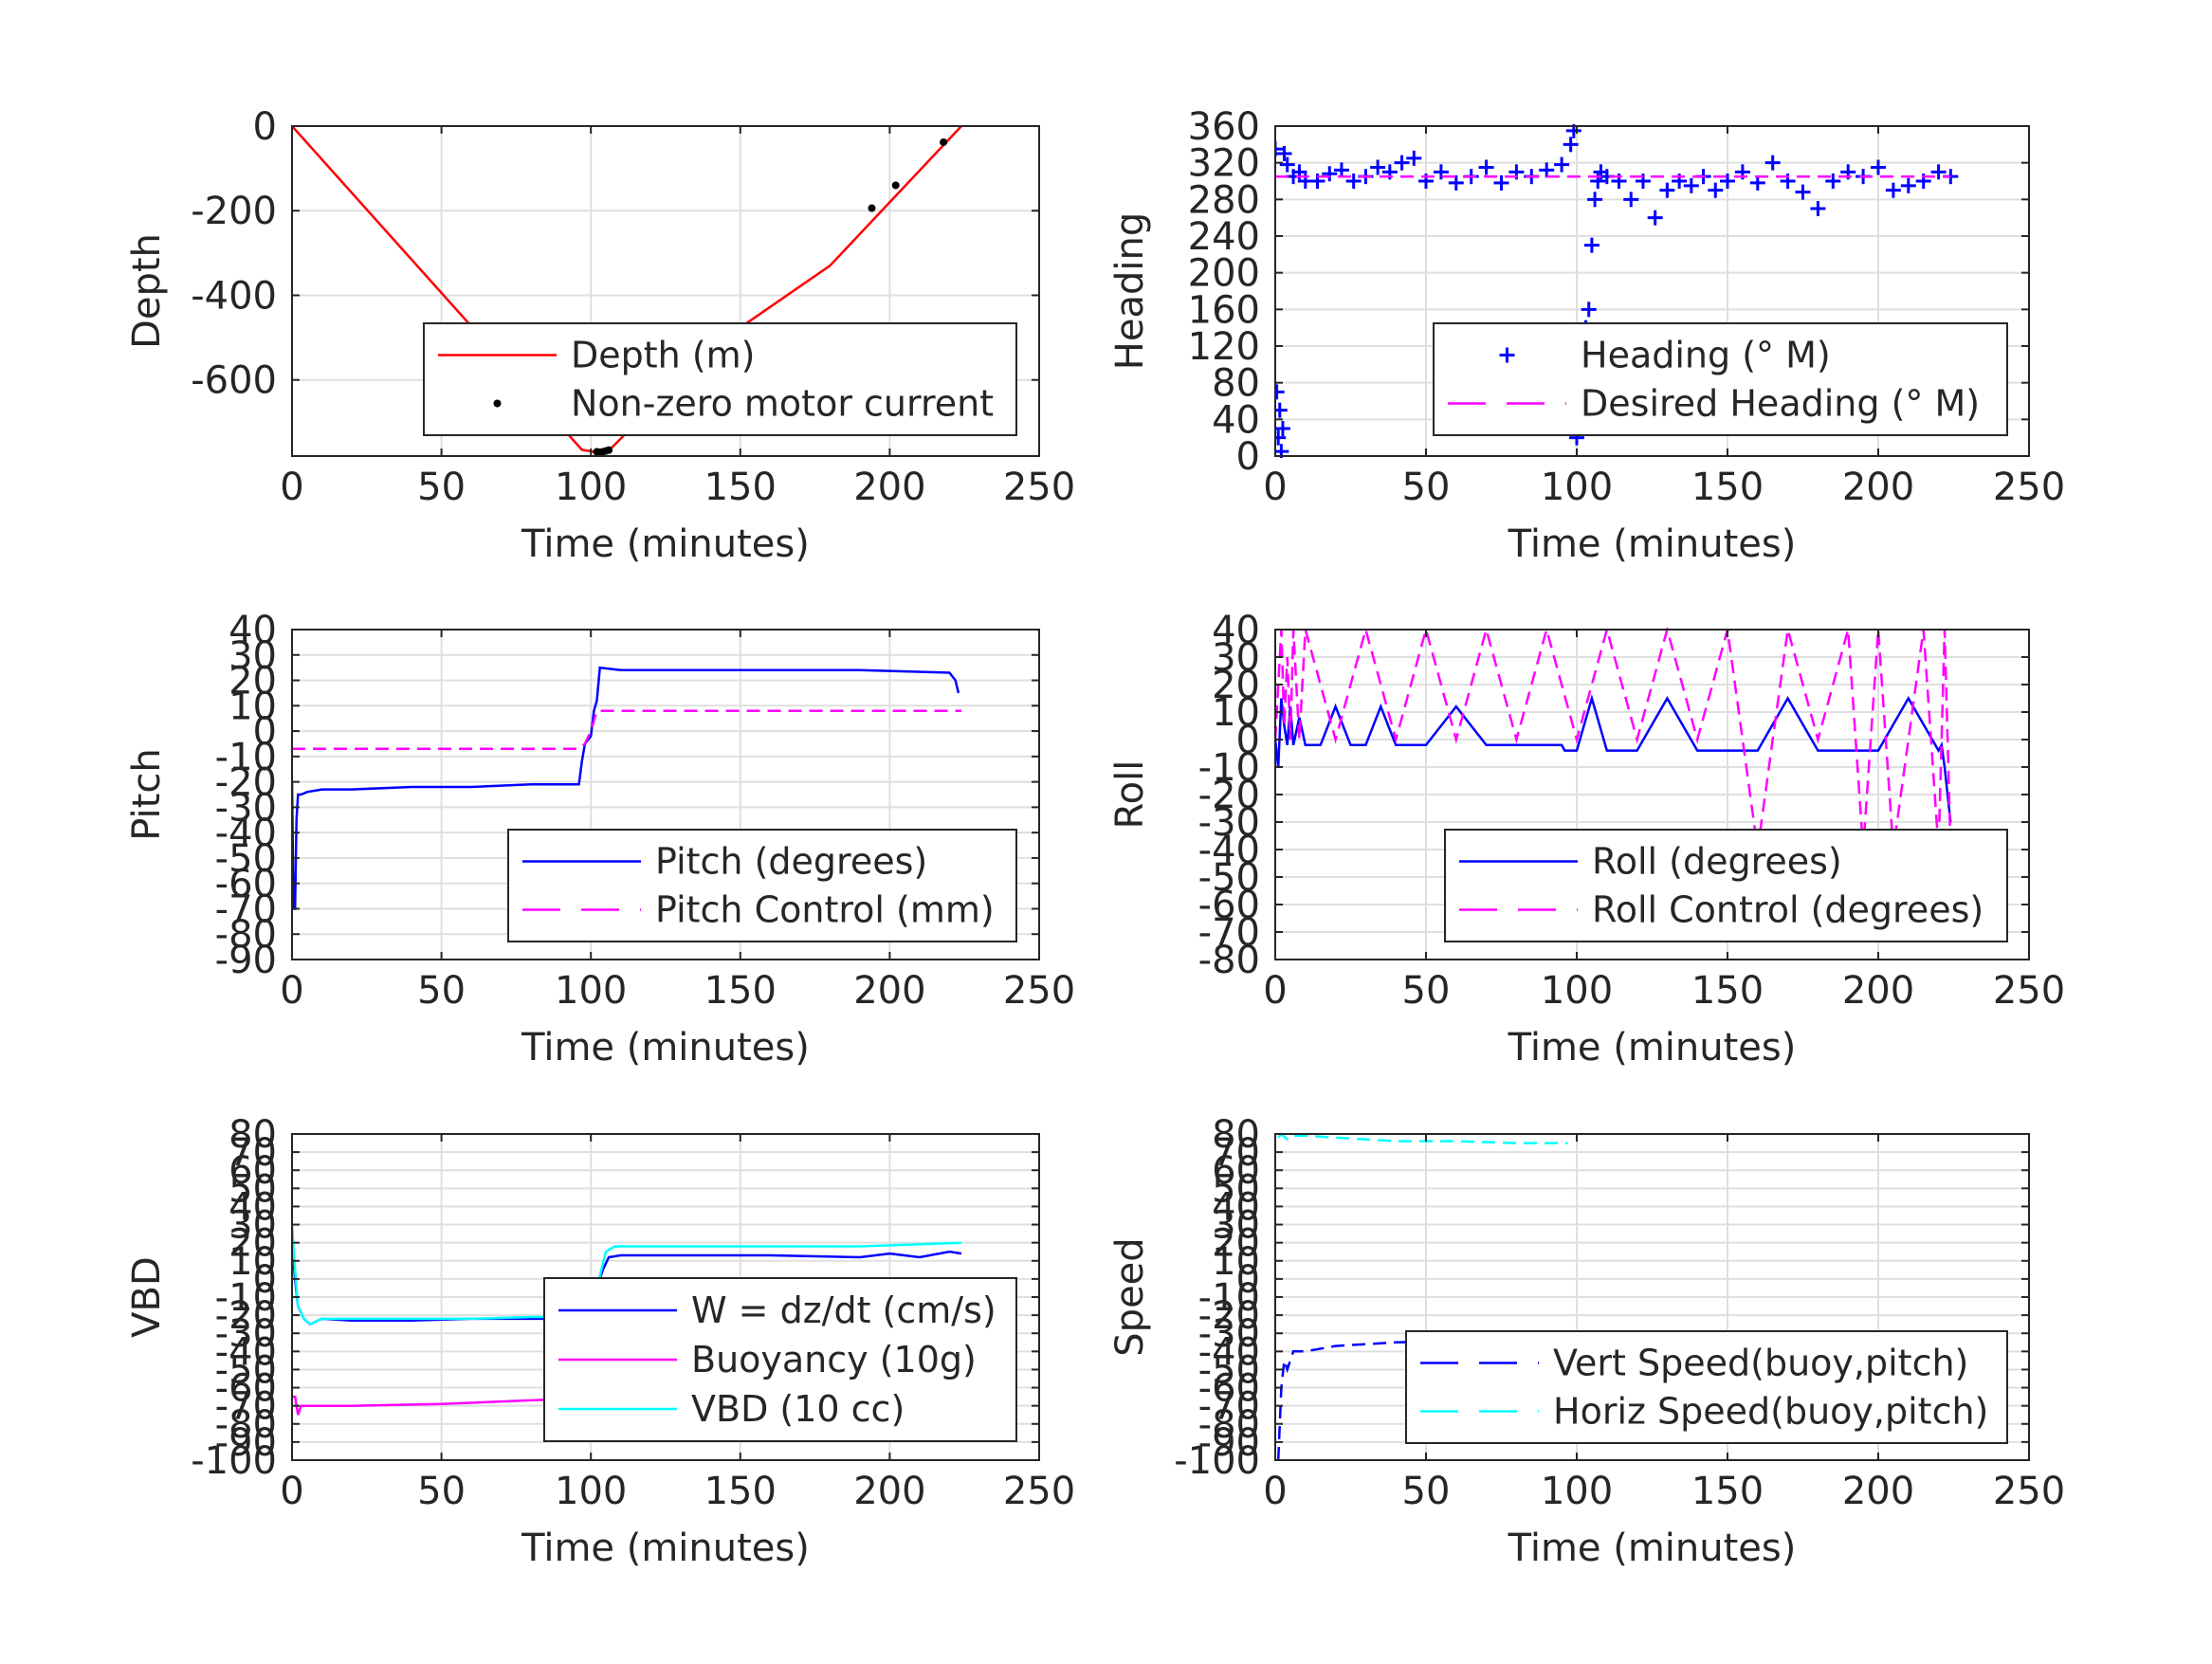 Image resolution: width=2212 pixels, height=1664 pixels. I want to click on legend-label: Pitch Control (mm), so click(825, 910).